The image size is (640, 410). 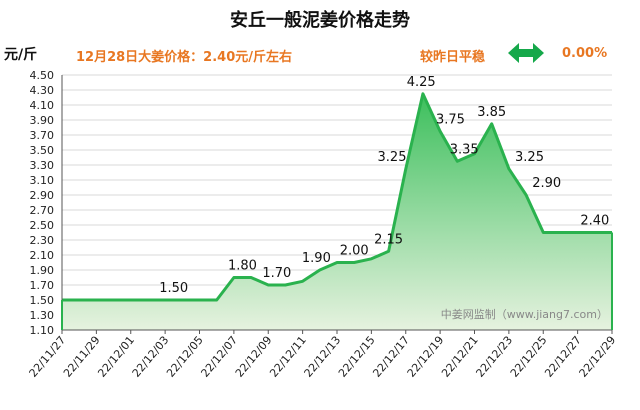 What do you see at coordinates (464, 149) in the screenshot?
I see `data-label: 3.35` at bounding box center [464, 149].